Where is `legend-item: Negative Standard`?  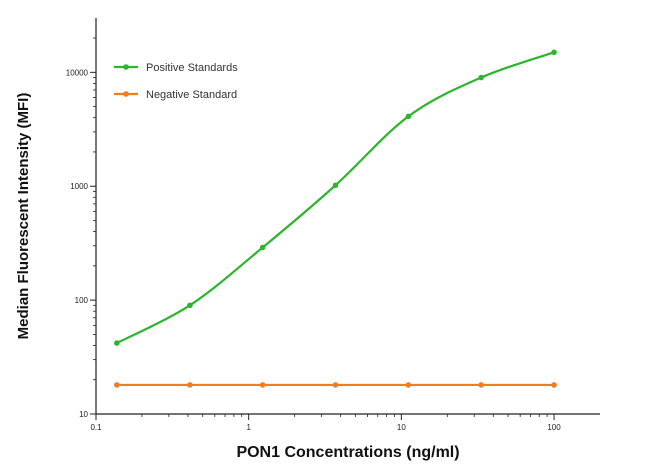 legend-item: Negative Standard is located at coordinates (175, 95).